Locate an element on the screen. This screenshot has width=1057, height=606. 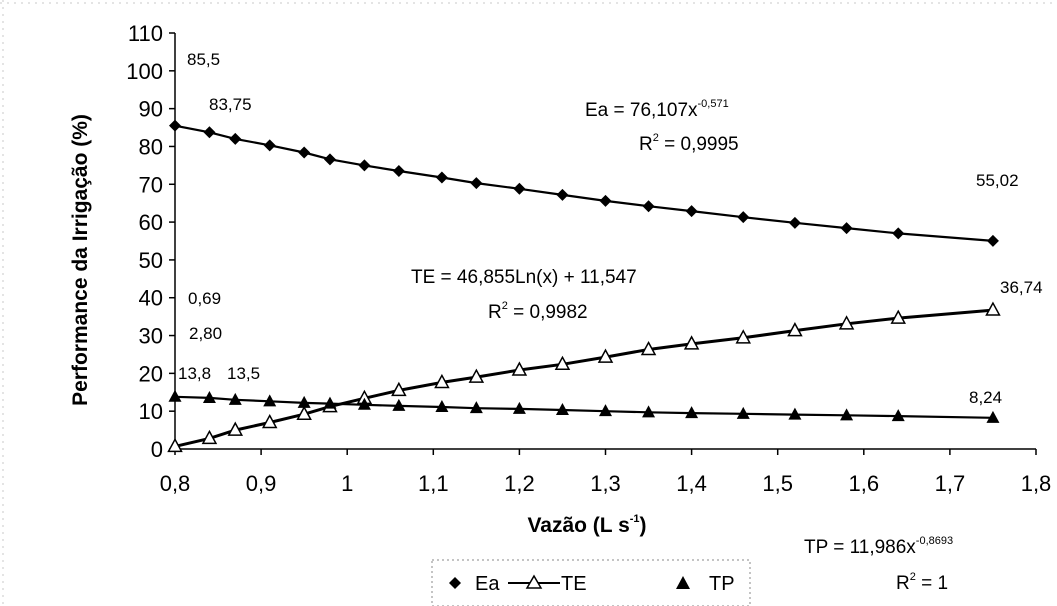
te-r2-label: R is located at coordinates (495, 312).